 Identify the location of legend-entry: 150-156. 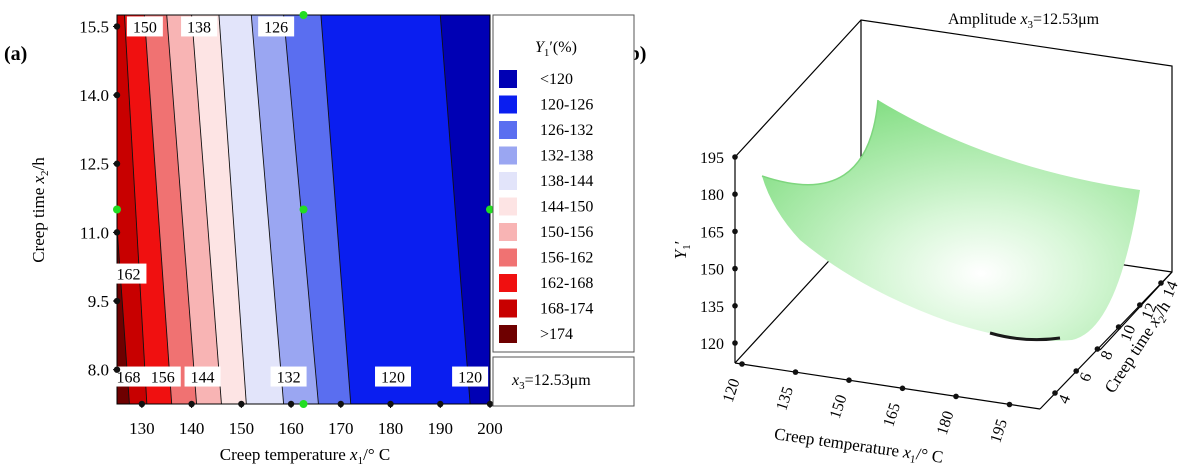
(546, 232).